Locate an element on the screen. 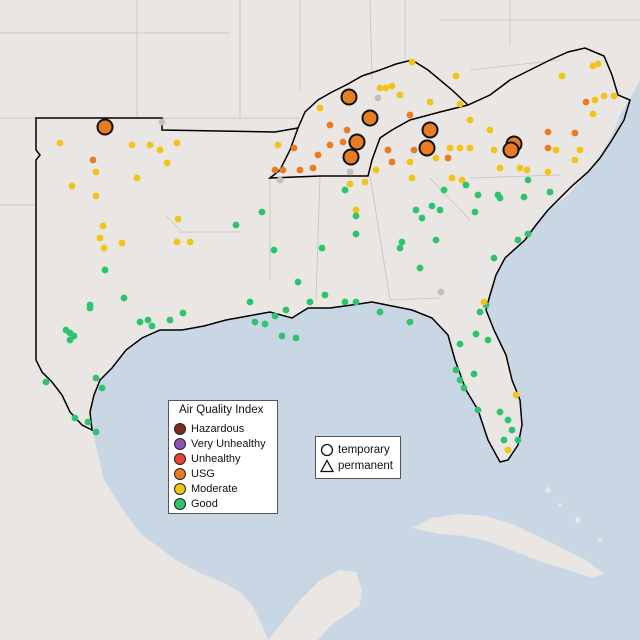  legend-label: Unhealthy is located at coordinates (216, 458).